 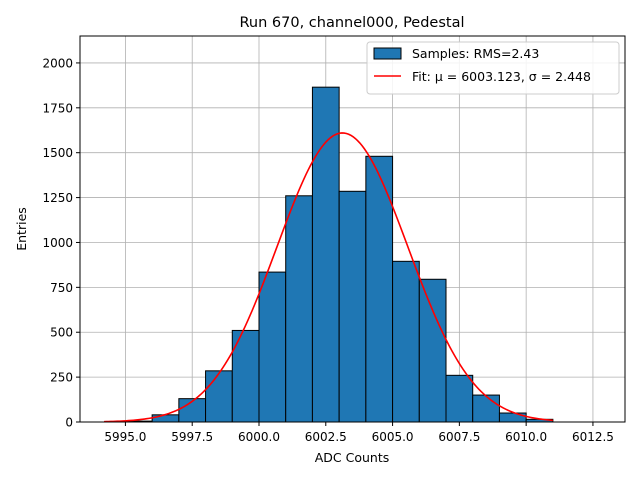 I want to click on legend-histogram-label: Samples: RMS=2.43, so click(x=475, y=53).